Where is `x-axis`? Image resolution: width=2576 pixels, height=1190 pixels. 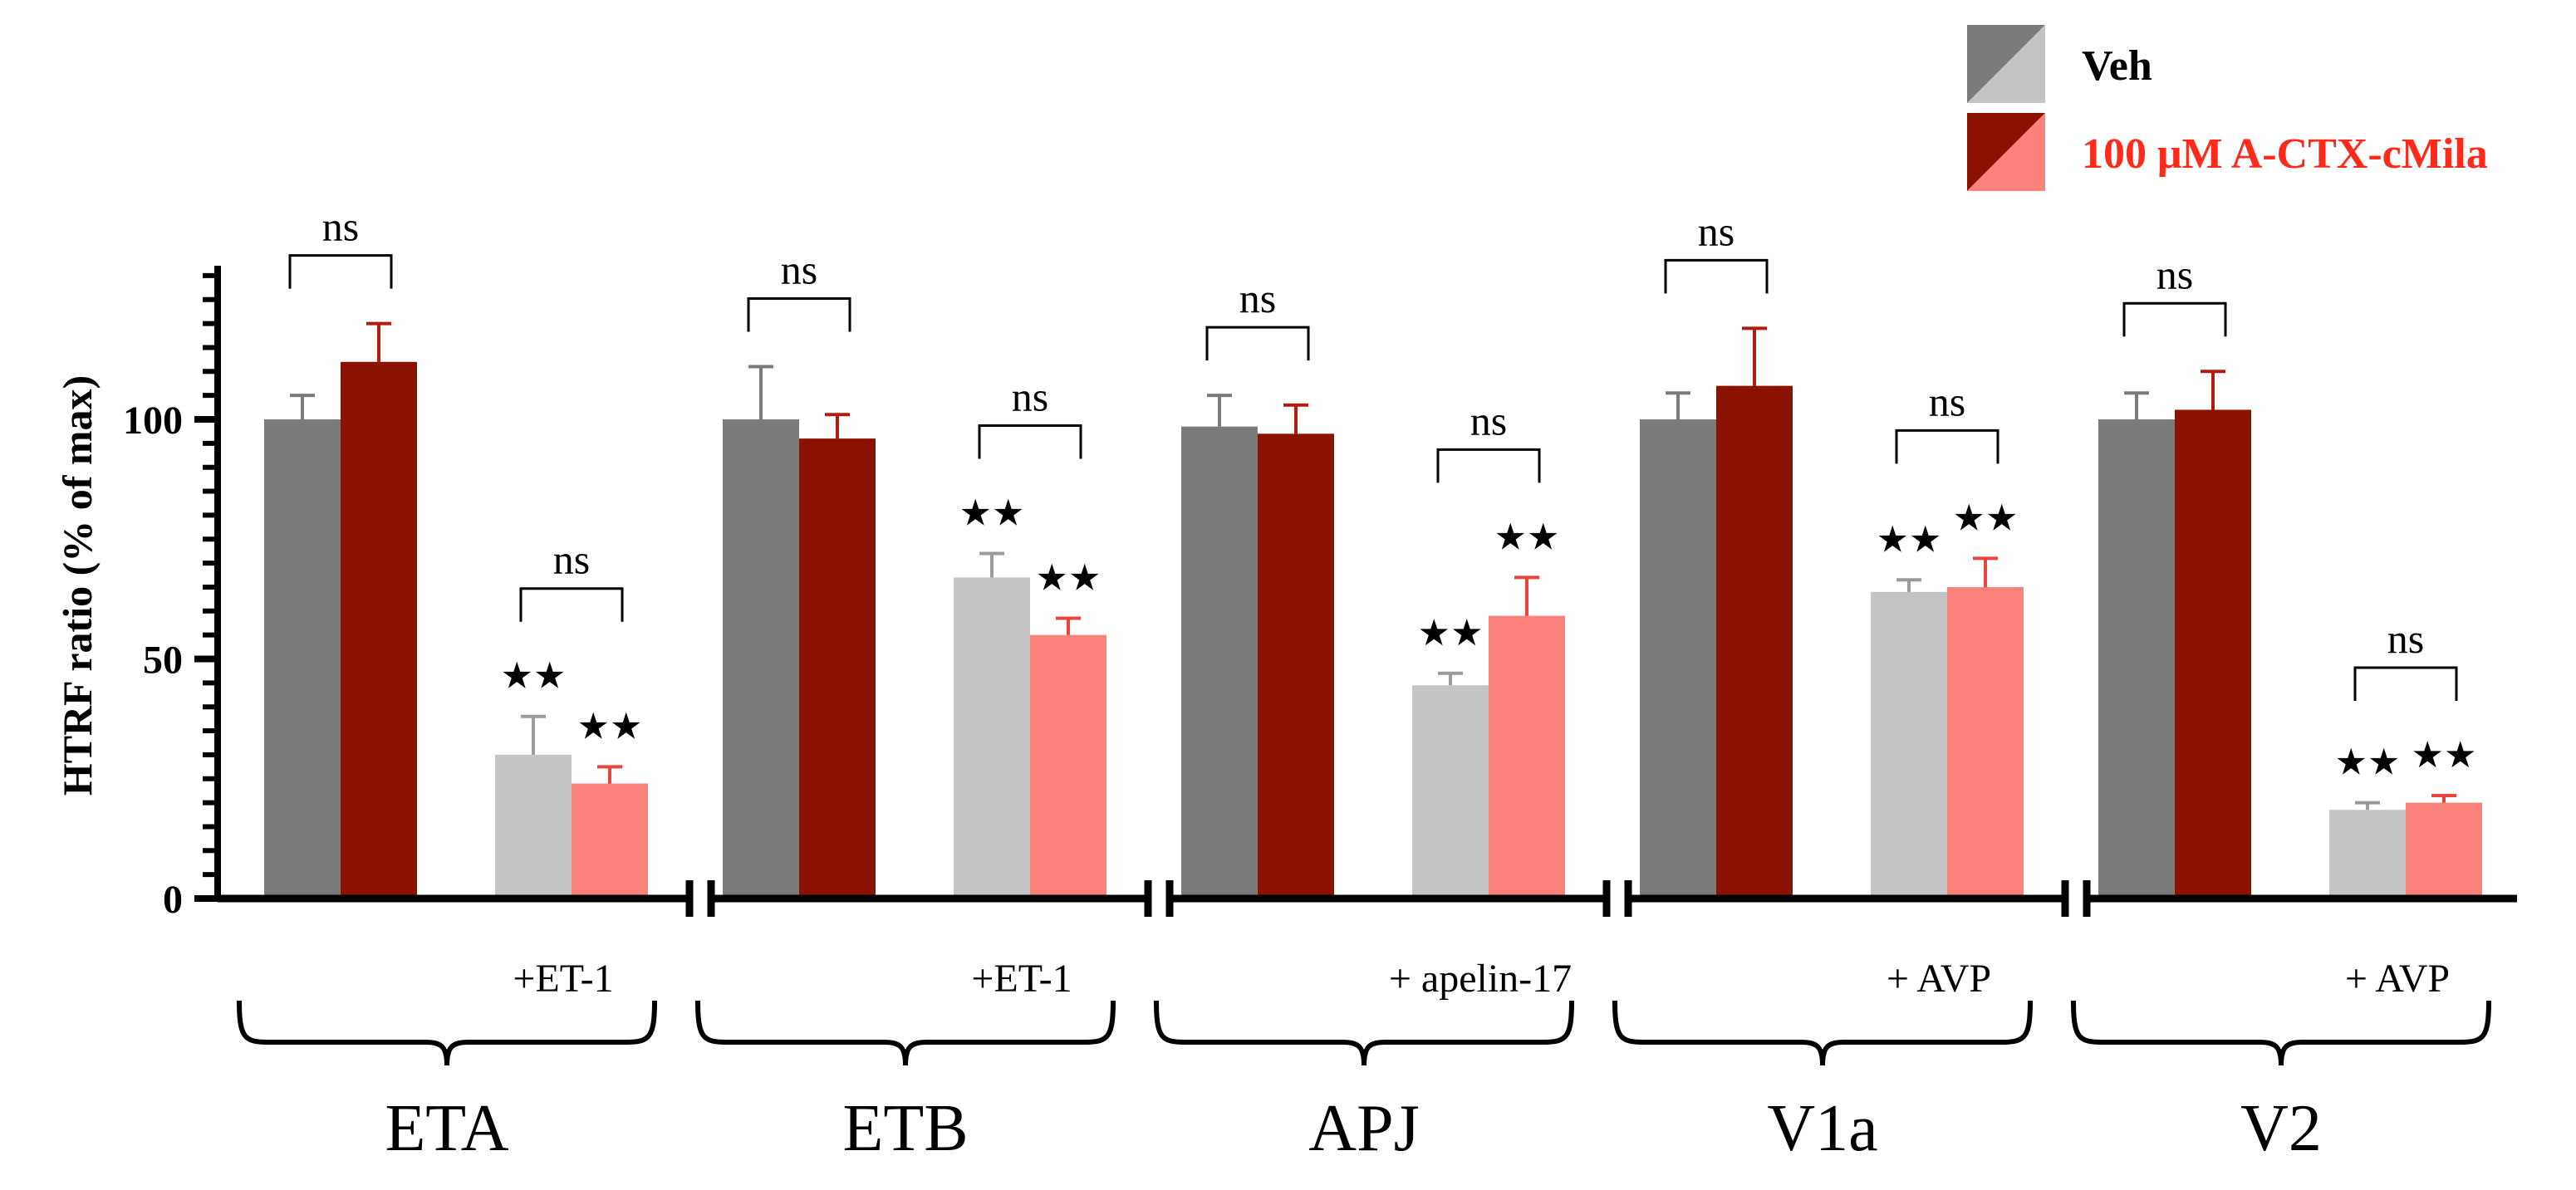
x-axis is located at coordinates (1367, 898).